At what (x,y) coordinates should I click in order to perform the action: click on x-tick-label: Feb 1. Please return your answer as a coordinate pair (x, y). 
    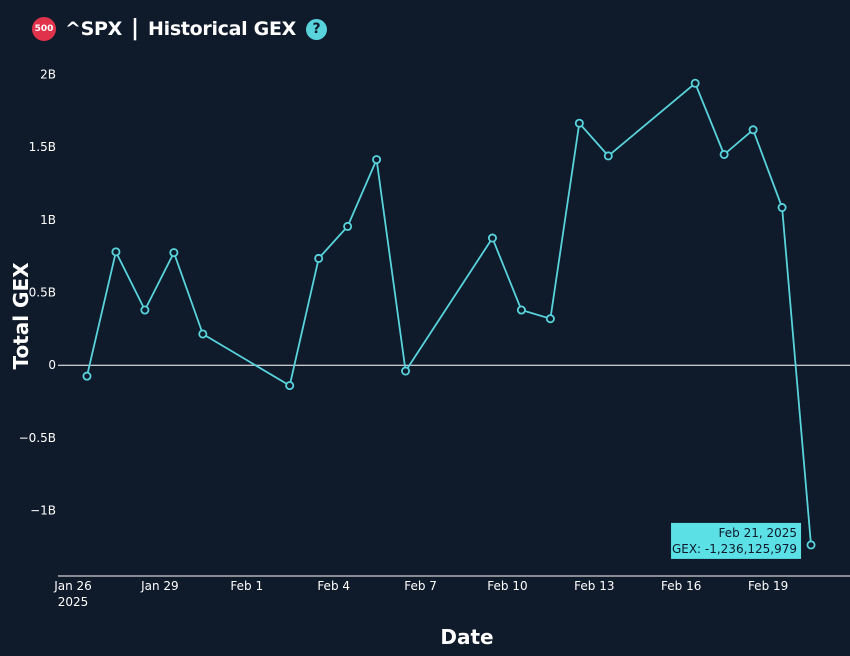
    Looking at the image, I should click on (246, 586).